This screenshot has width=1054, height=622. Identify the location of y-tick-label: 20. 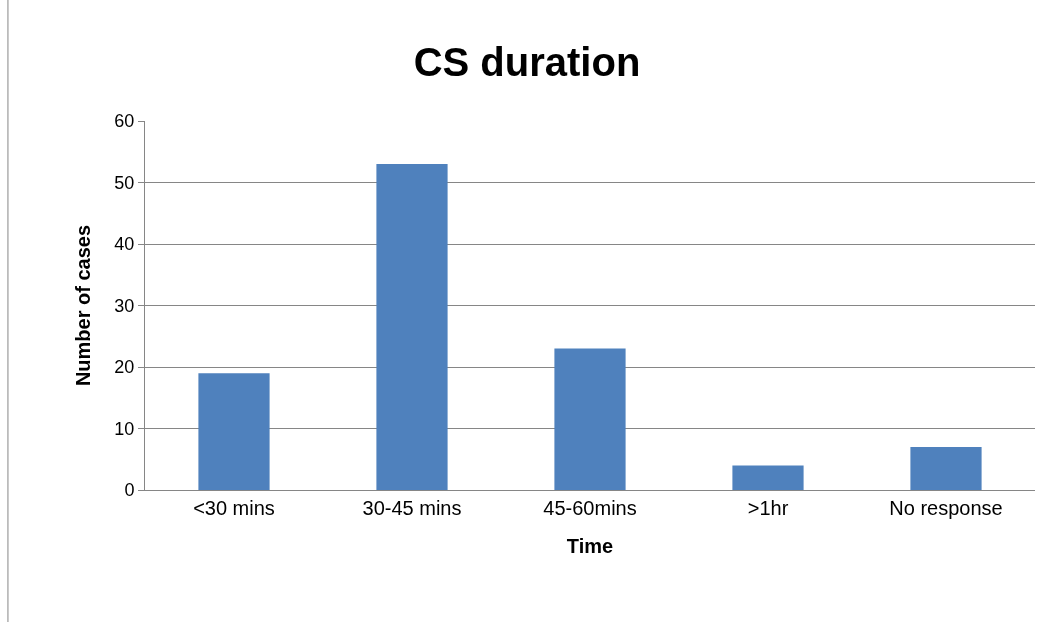
(124, 367).